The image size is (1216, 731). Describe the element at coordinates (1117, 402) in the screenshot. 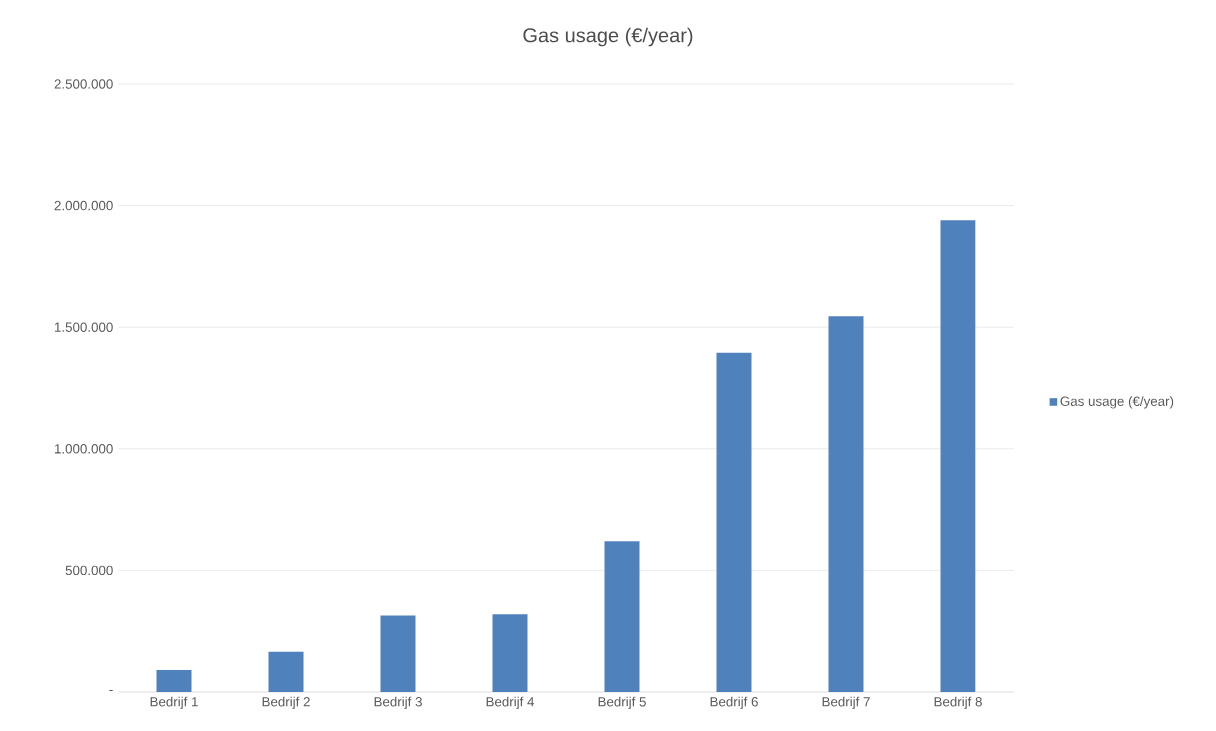

I see `legend-label: Gas usage (€/year)` at that location.